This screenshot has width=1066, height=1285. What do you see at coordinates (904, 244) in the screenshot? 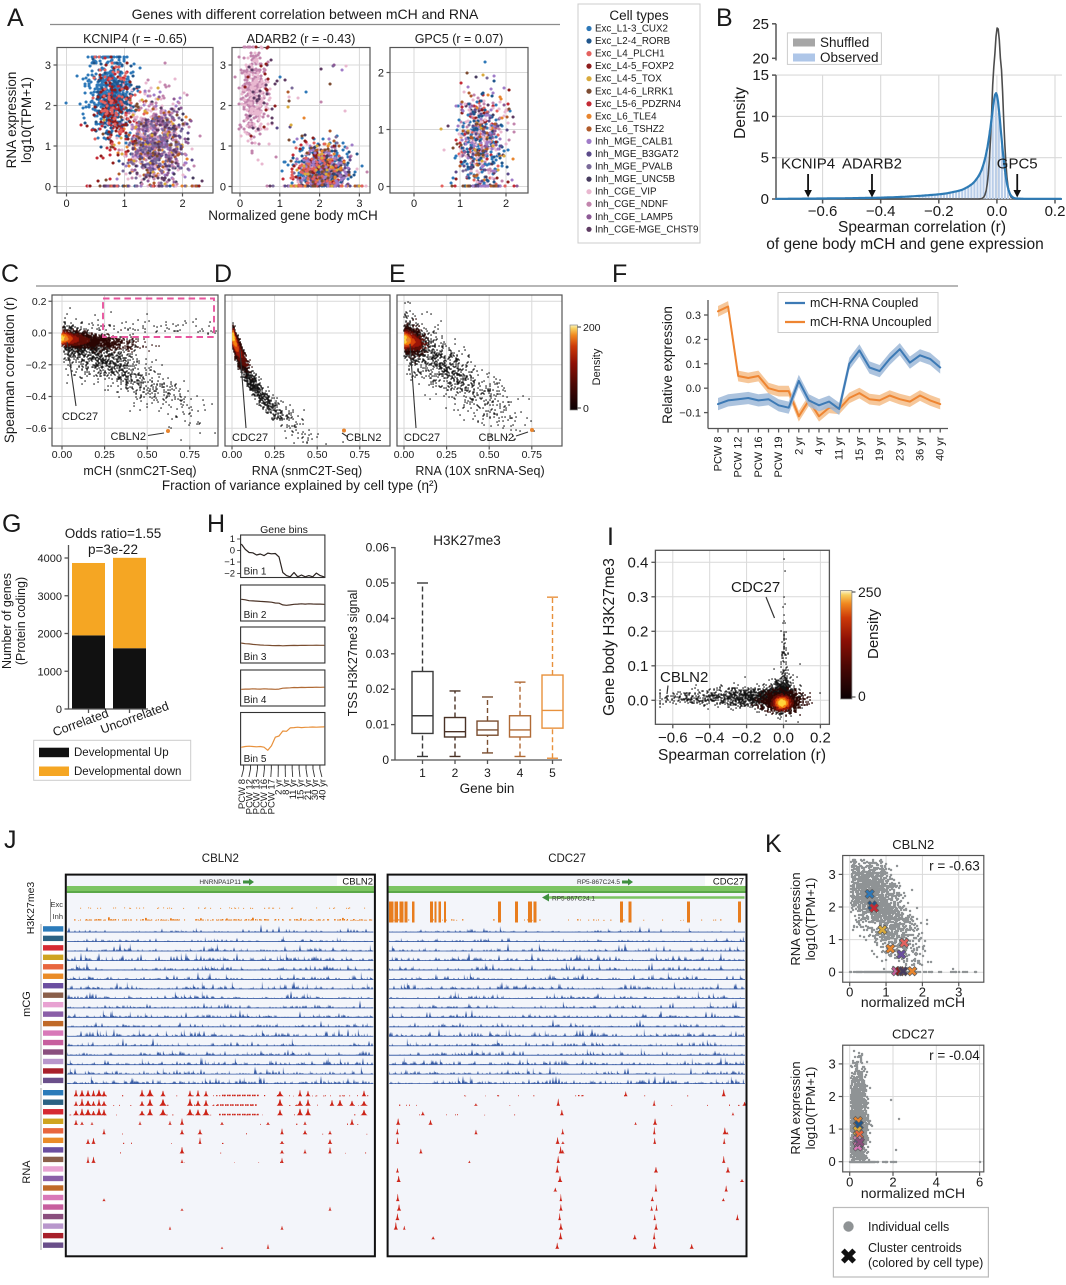
I see `svg-text:of gene body mCH and gene expr: of gene body mCH and gene expression` at bounding box center [904, 244].